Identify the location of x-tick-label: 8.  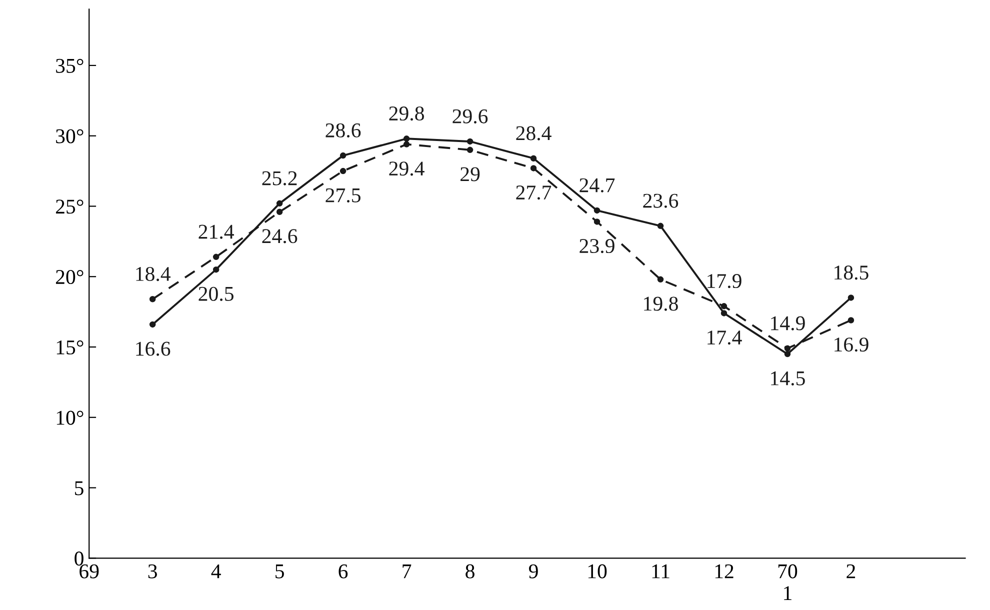
(470, 571).